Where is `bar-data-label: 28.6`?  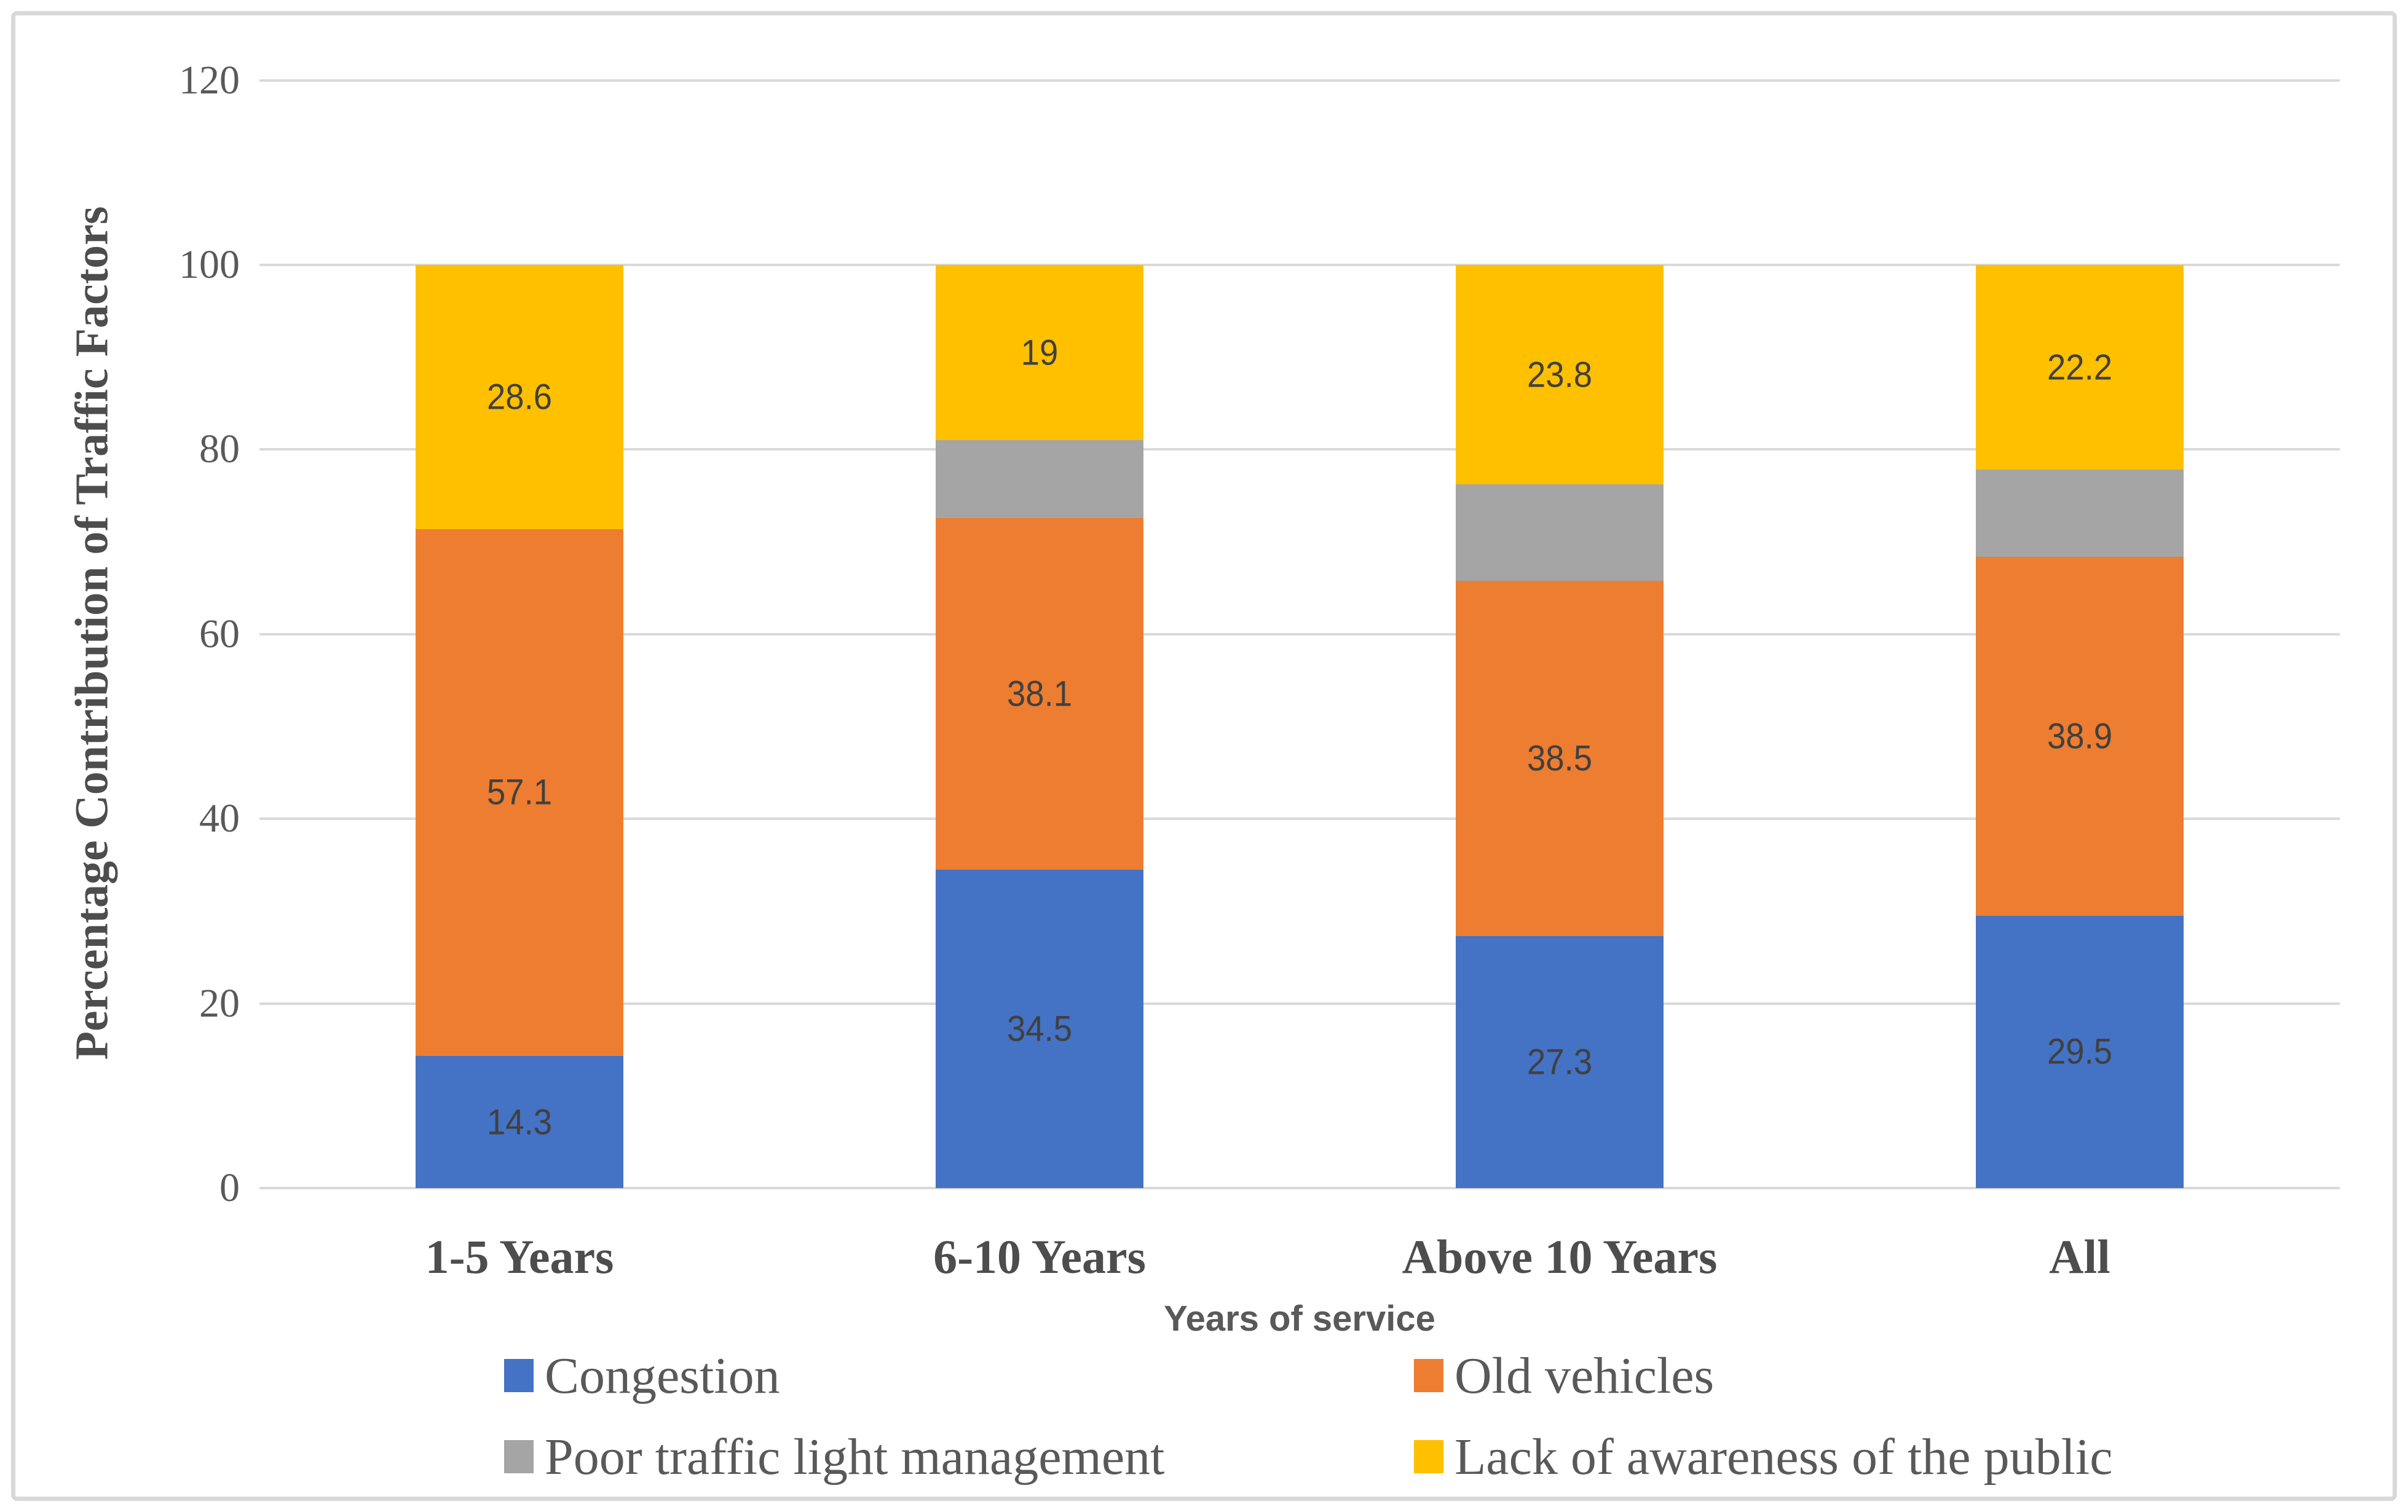
bar-data-label: 28.6 is located at coordinates (519, 397).